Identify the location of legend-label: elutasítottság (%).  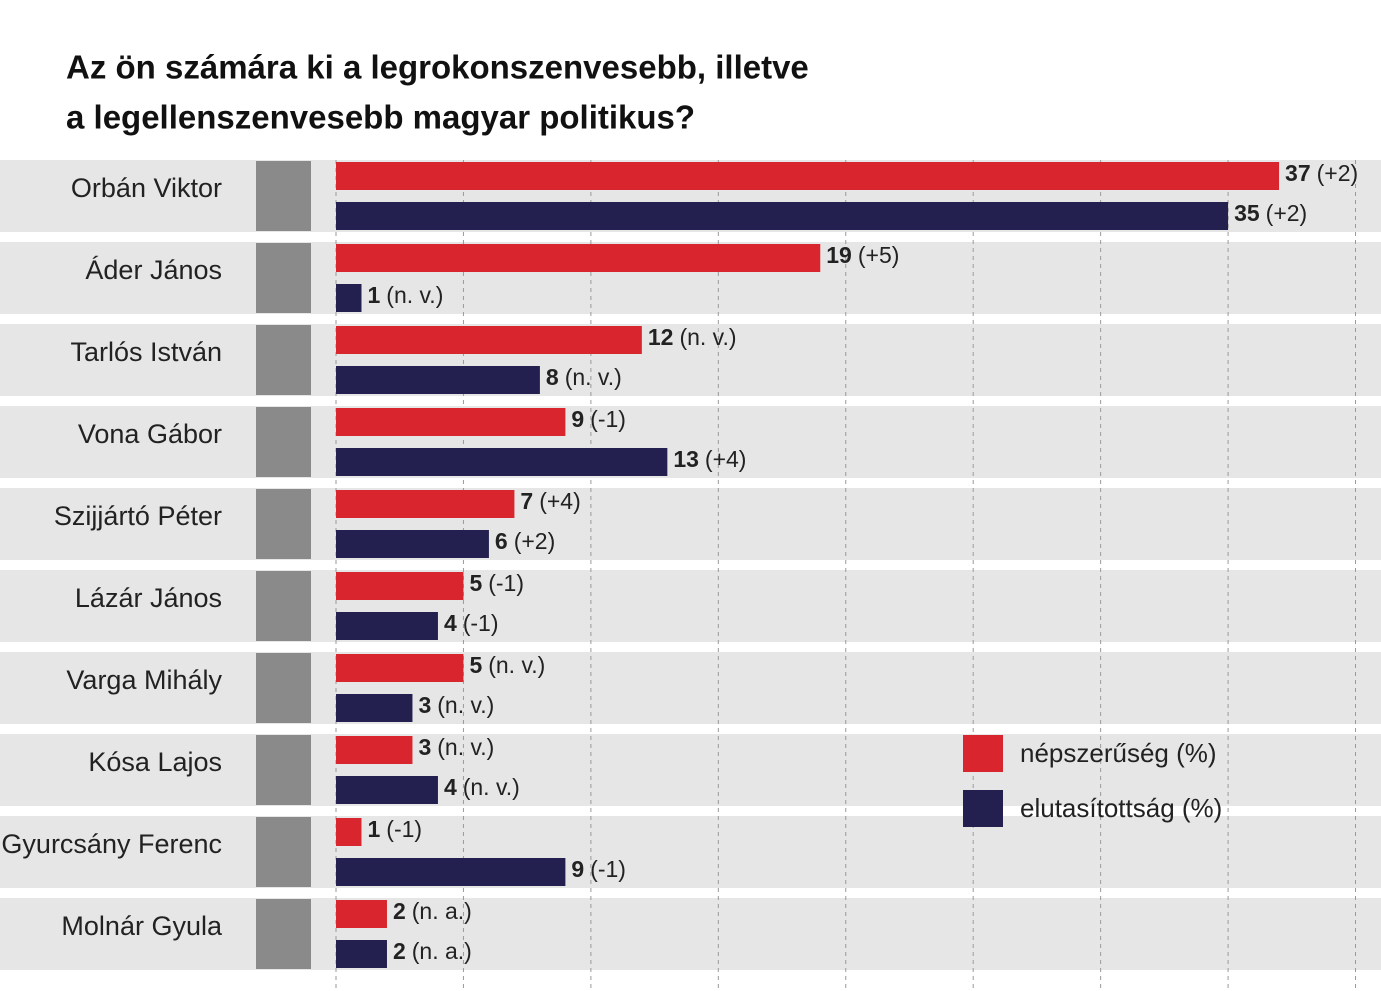
(1121, 808).